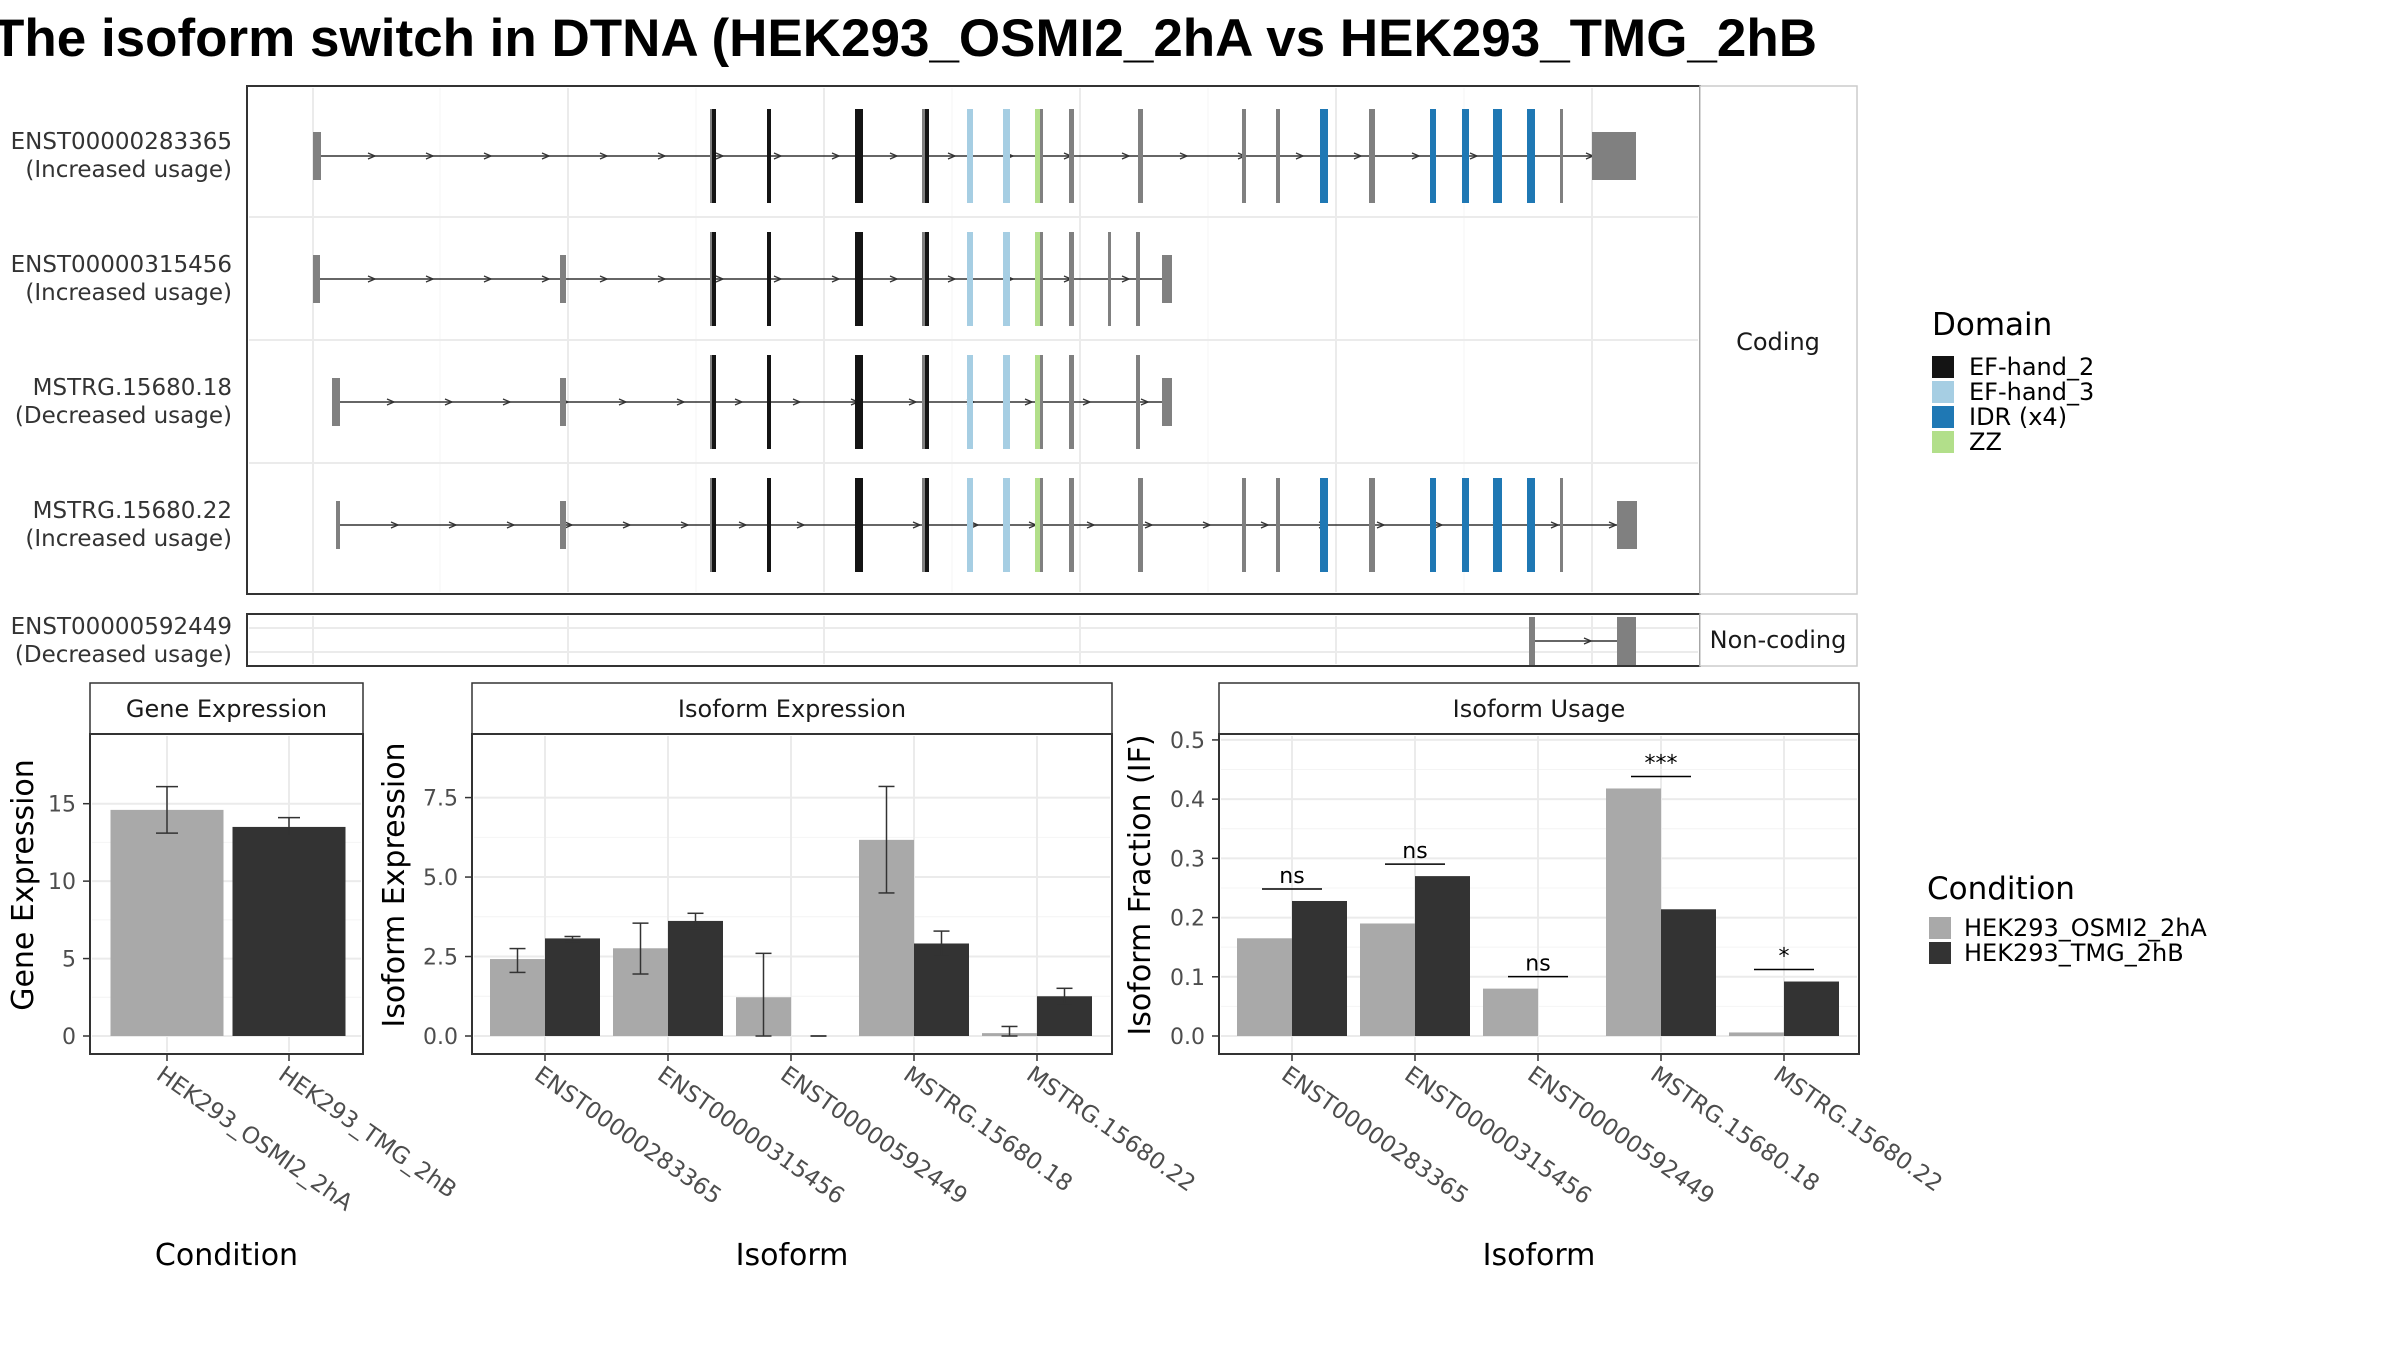 This screenshot has height=1350, width=2400. What do you see at coordinates (1187, 859) in the screenshot?
I see `y-tick-label: 0.3` at bounding box center [1187, 859].